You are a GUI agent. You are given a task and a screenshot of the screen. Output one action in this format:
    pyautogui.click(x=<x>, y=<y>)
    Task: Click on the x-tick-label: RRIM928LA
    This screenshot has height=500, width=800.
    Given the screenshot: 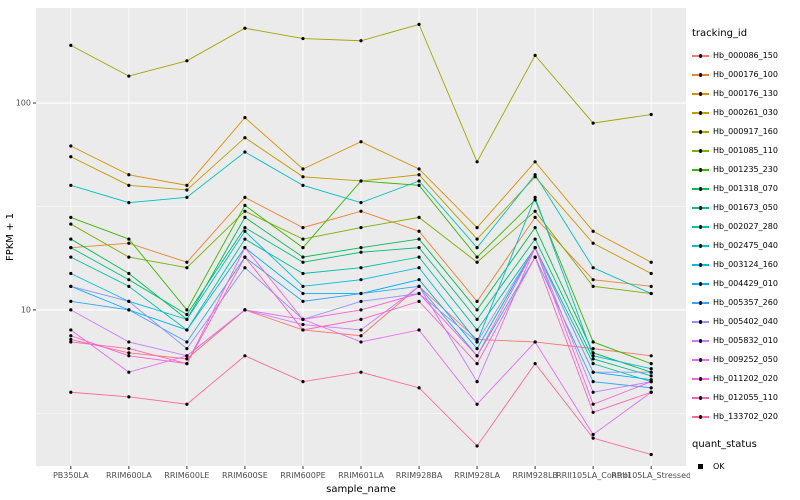 What is the action you would take?
    pyautogui.click(x=477, y=475)
    